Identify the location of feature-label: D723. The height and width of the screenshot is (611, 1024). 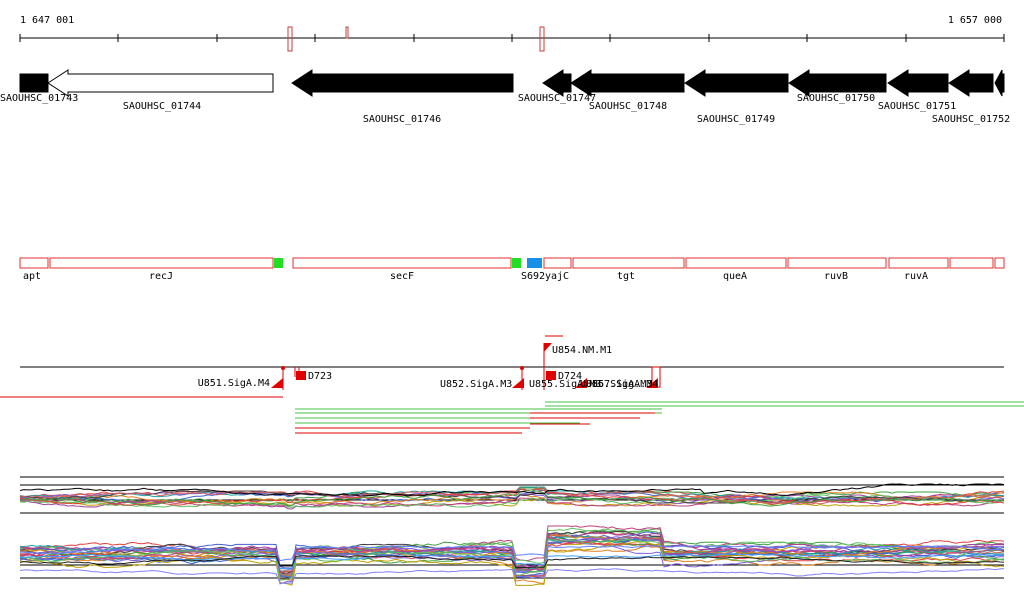
(320, 376).